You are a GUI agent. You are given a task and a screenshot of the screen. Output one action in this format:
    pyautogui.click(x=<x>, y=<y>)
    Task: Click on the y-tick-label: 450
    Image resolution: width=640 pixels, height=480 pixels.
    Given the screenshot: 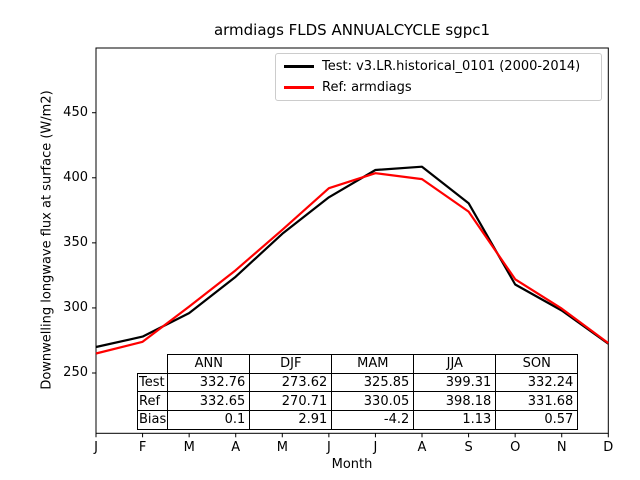 What is the action you would take?
    pyautogui.click(x=75, y=113)
    